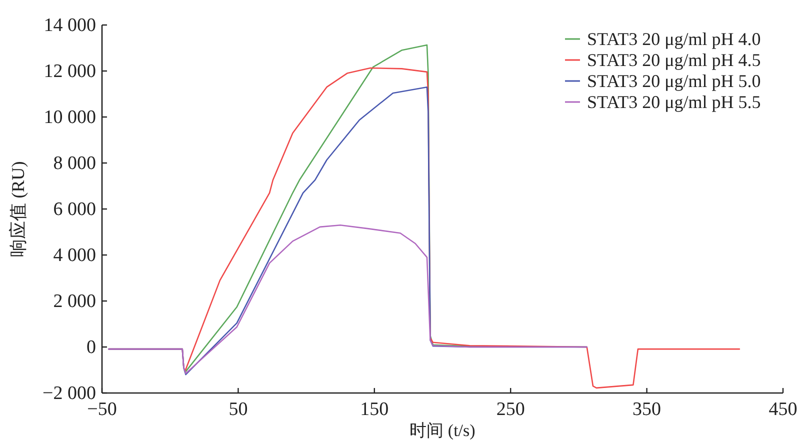  Describe the element at coordinates (74, 301) in the screenshot. I see `y-tick-label: 2 000` at that location.